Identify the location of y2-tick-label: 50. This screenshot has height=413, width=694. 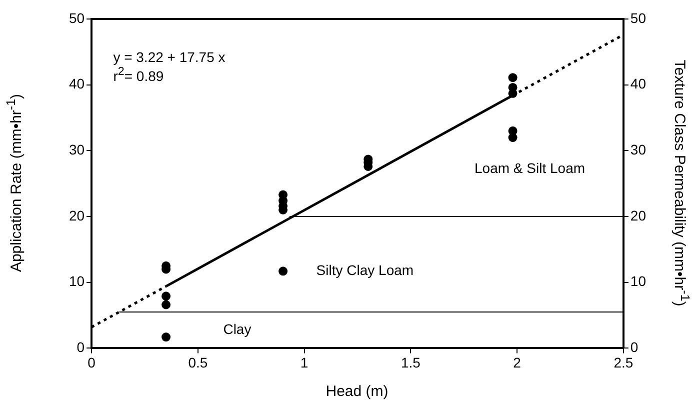
(638, 18).